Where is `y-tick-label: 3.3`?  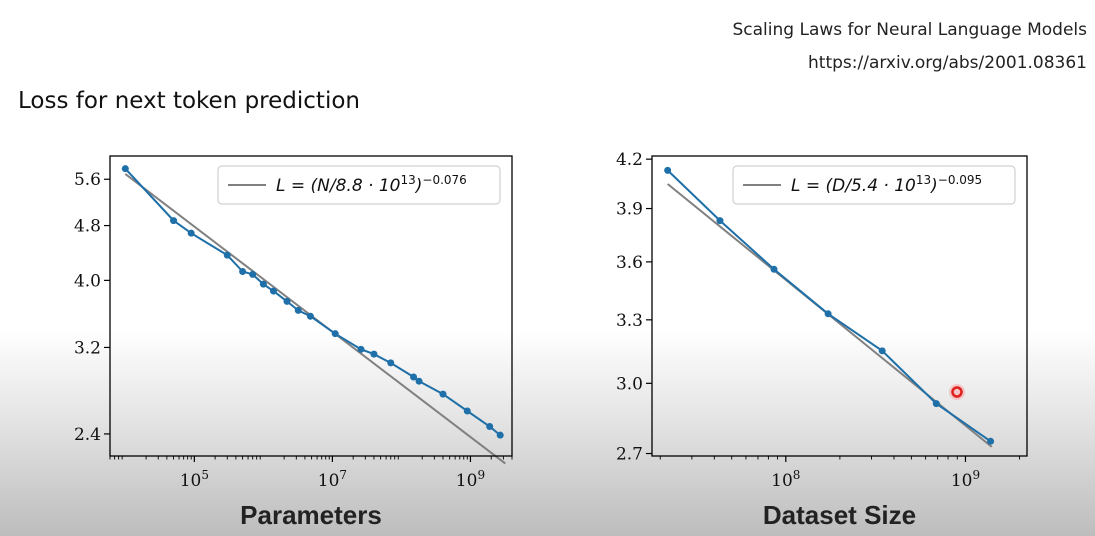
y-tick-label: 3.3 is located at coordinates (629, 321).